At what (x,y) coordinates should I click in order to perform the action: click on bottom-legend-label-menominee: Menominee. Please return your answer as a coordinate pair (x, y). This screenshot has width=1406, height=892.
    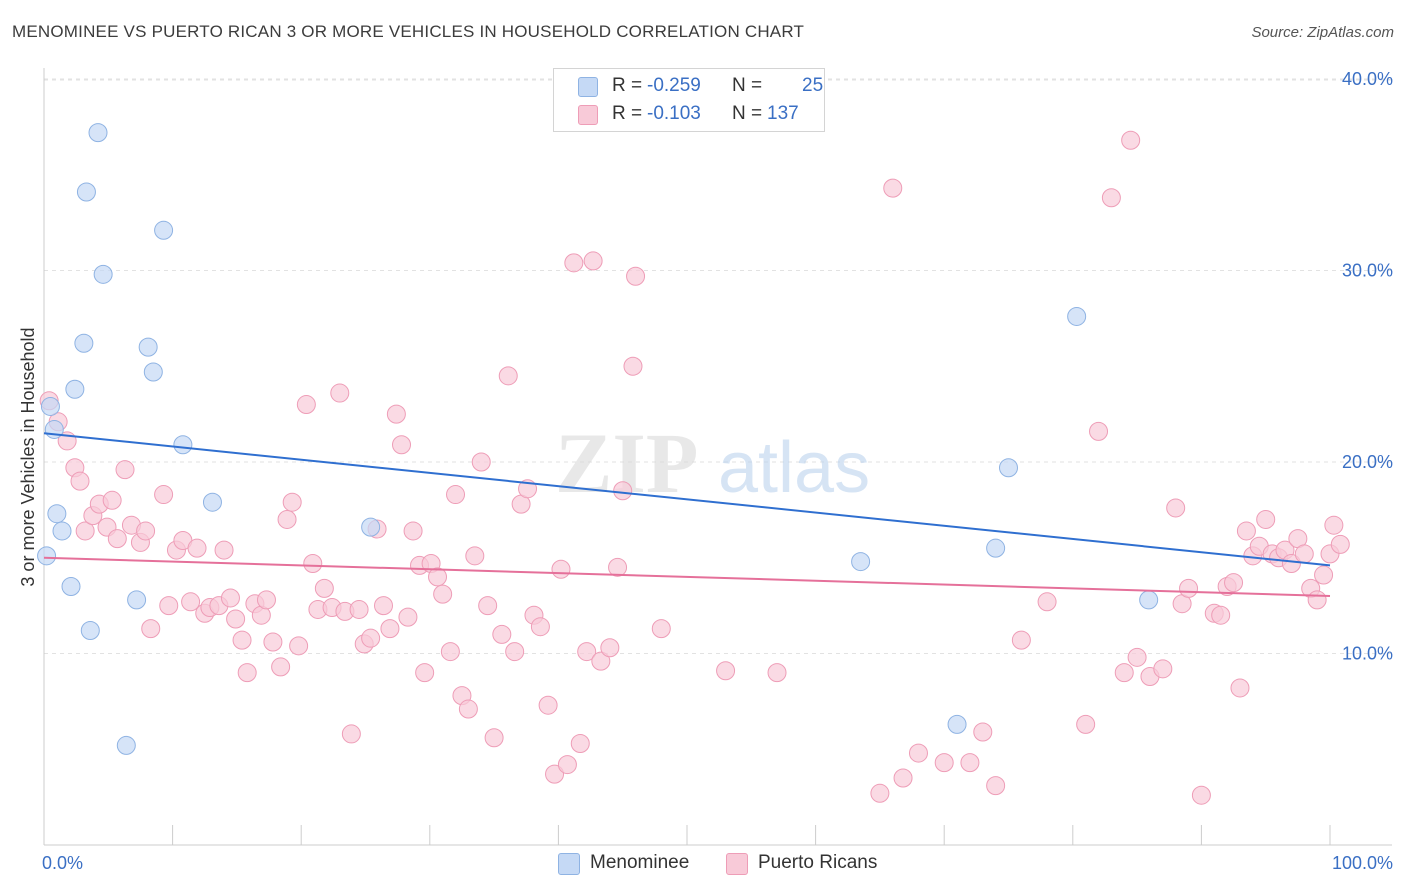
    Looking at the image, I should click on (640, 862).